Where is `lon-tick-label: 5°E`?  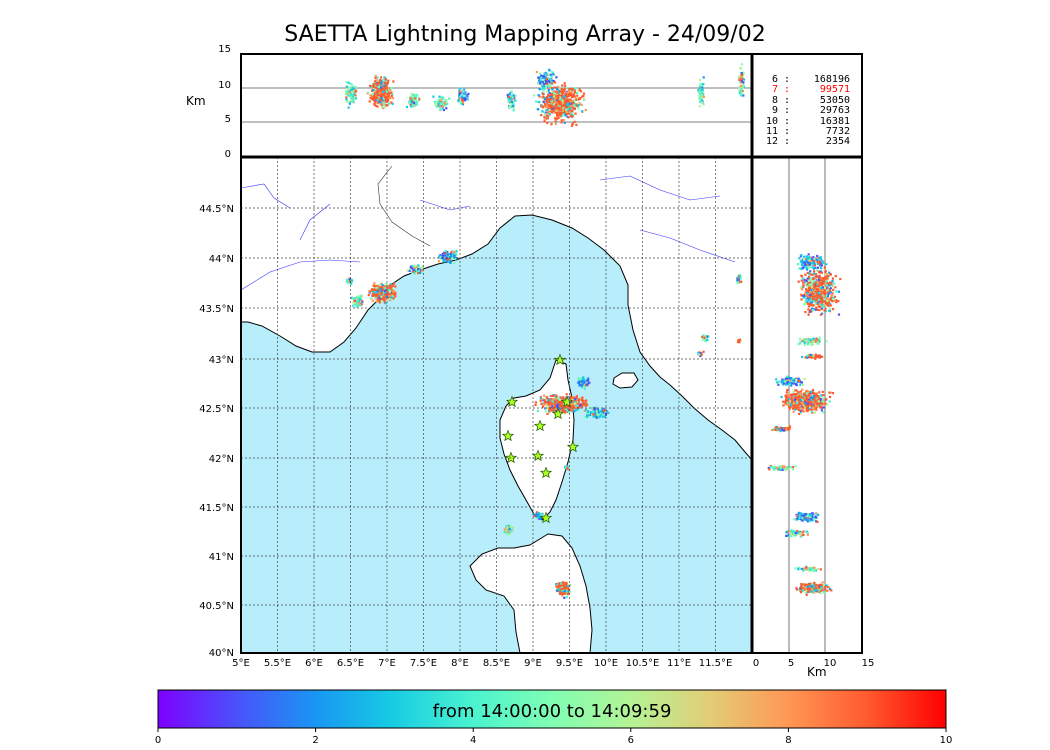 lon-tick-label: 5°E is located at coordinates (241, 663).